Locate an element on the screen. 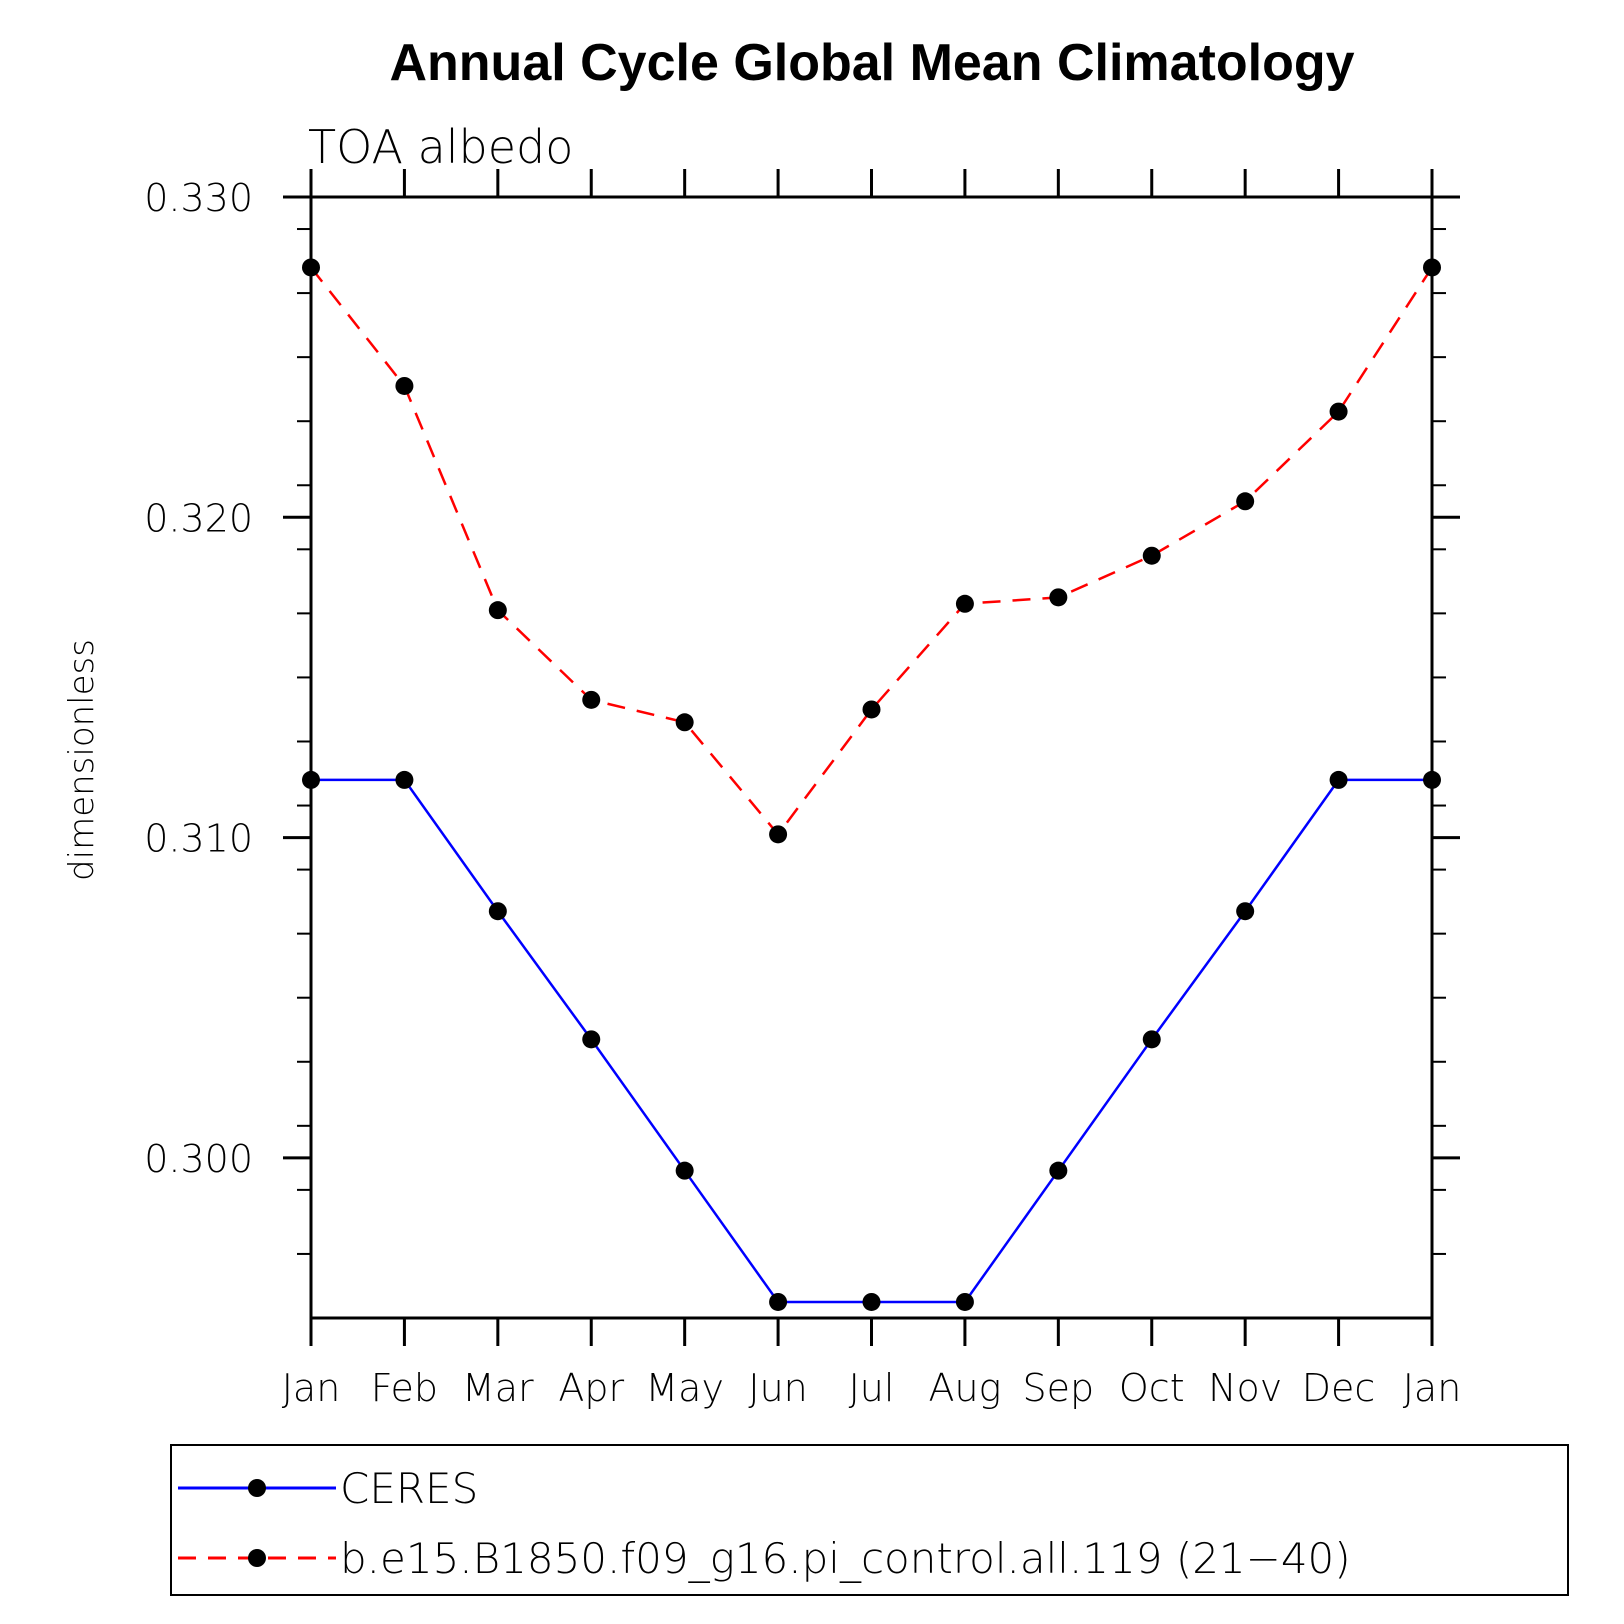  x-tick-label: Dec is located at coordinates (1339, 1388).